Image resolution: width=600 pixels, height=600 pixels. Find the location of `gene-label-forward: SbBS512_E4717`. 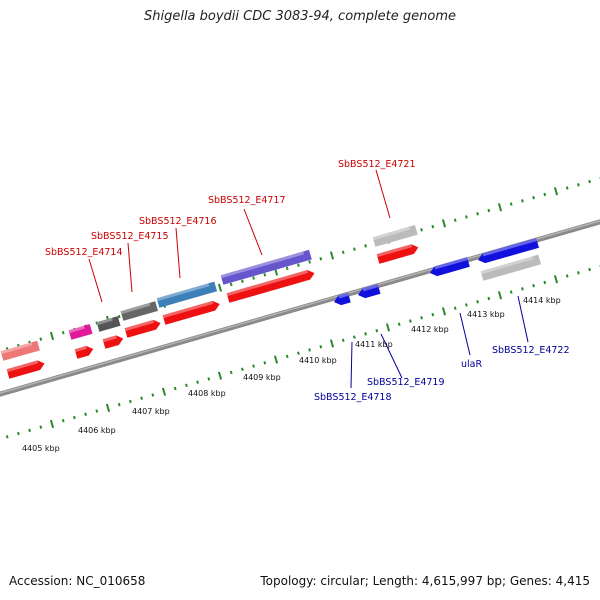

gene-label-forward: SbBS512_E4717 is located at coordinates (247, 200).